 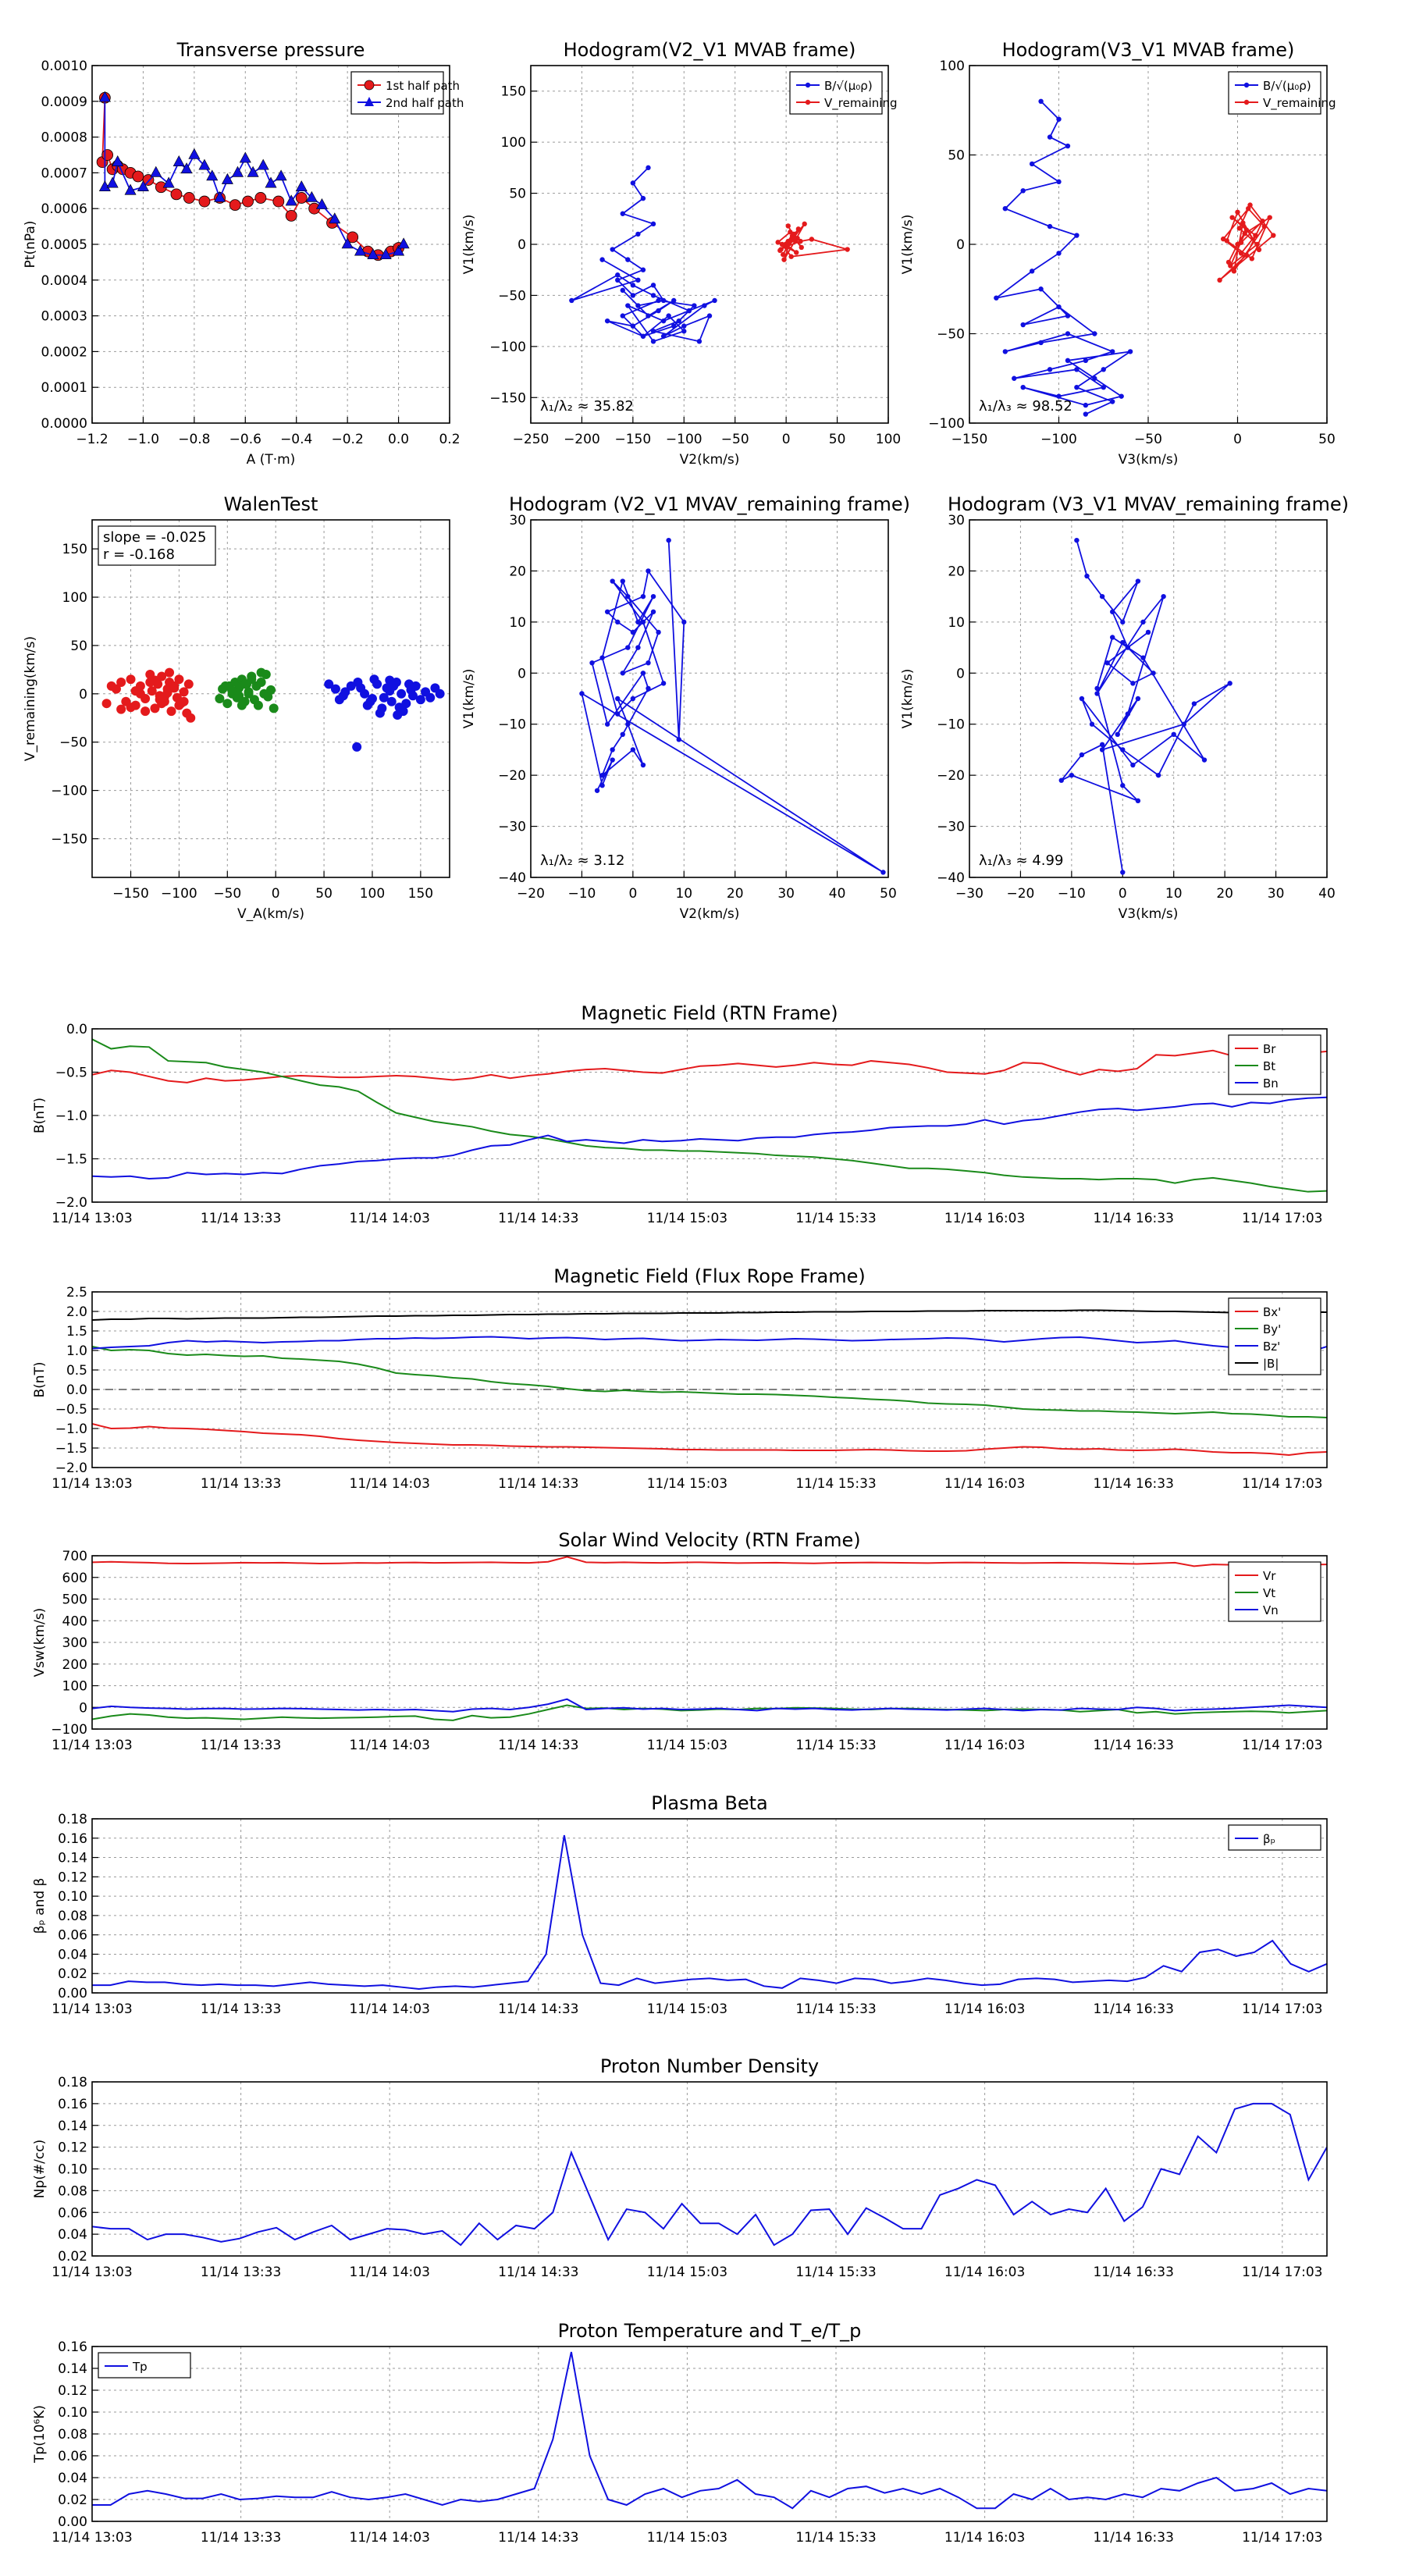 I want to click on y-tick-label: −100, so click(x=947, y=424).